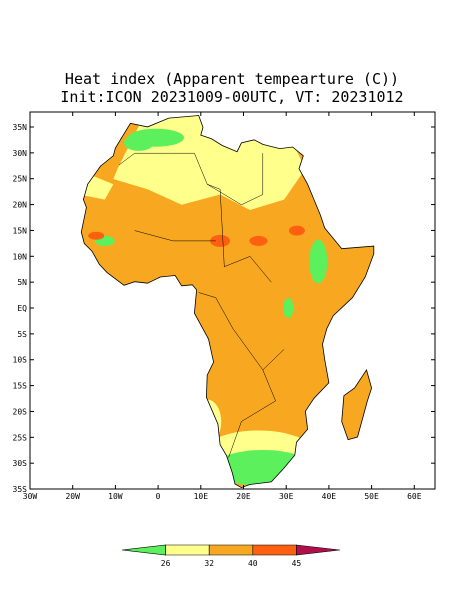 Image resolution: width=463 pixels, height=604 pixels. I want to click on lat-label: EQ, so click(22, 308).